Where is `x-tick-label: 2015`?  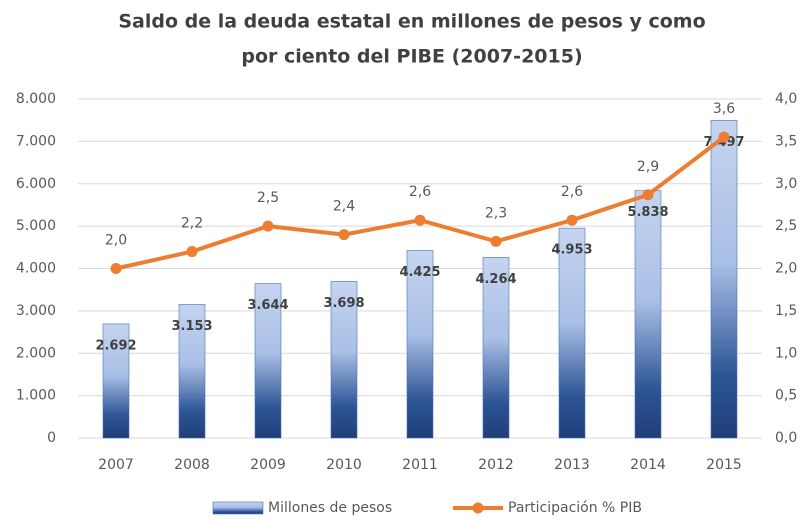
x-tick-label: 2015 is located at coordinates (724, 465).